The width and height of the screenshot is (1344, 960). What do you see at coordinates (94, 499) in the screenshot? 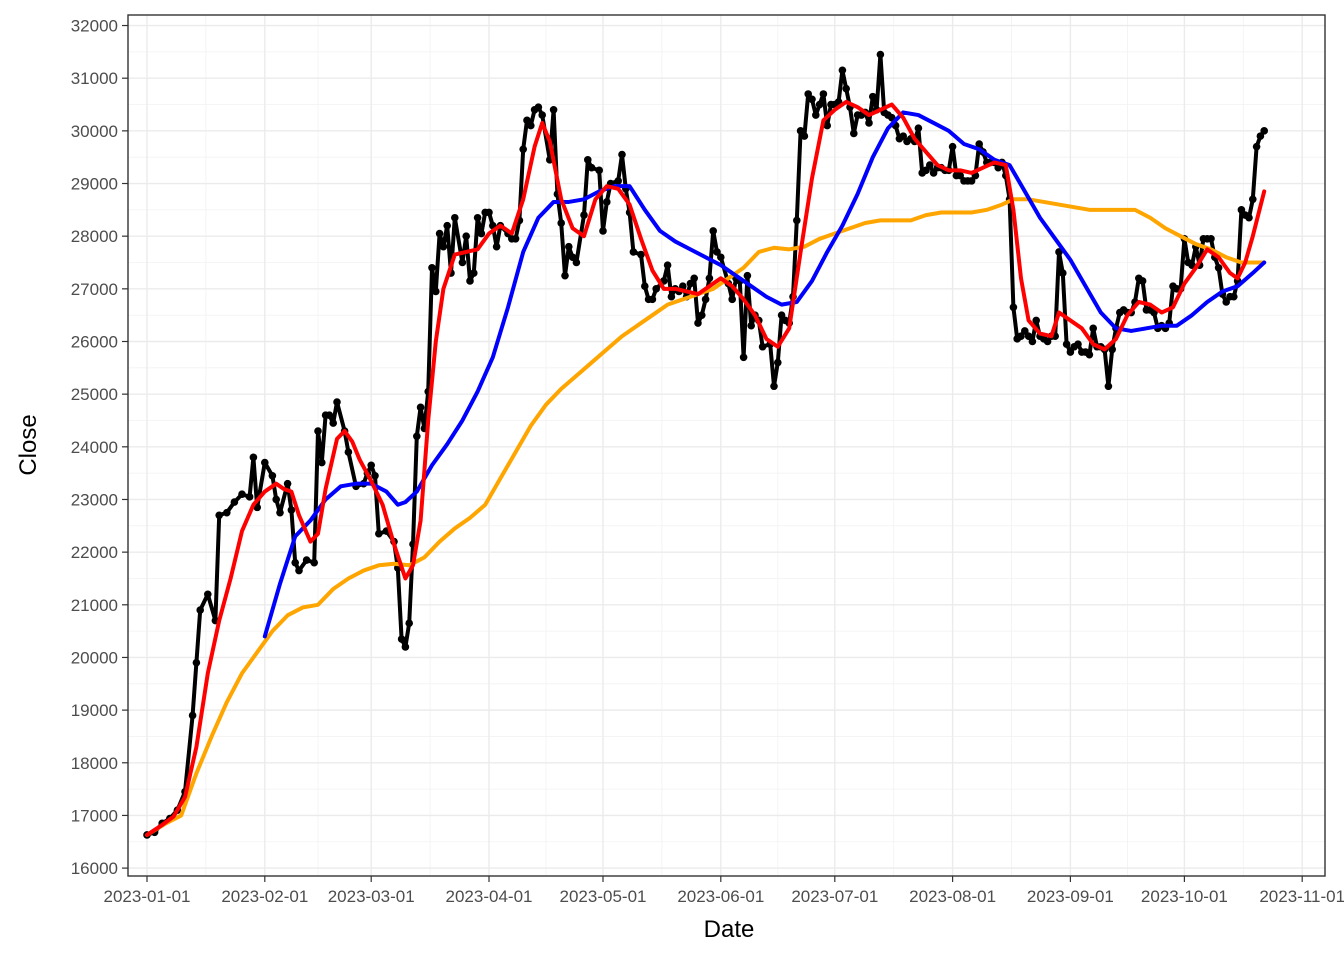
I see `y-tick-label: 23000` at bounding box center [94, 499].